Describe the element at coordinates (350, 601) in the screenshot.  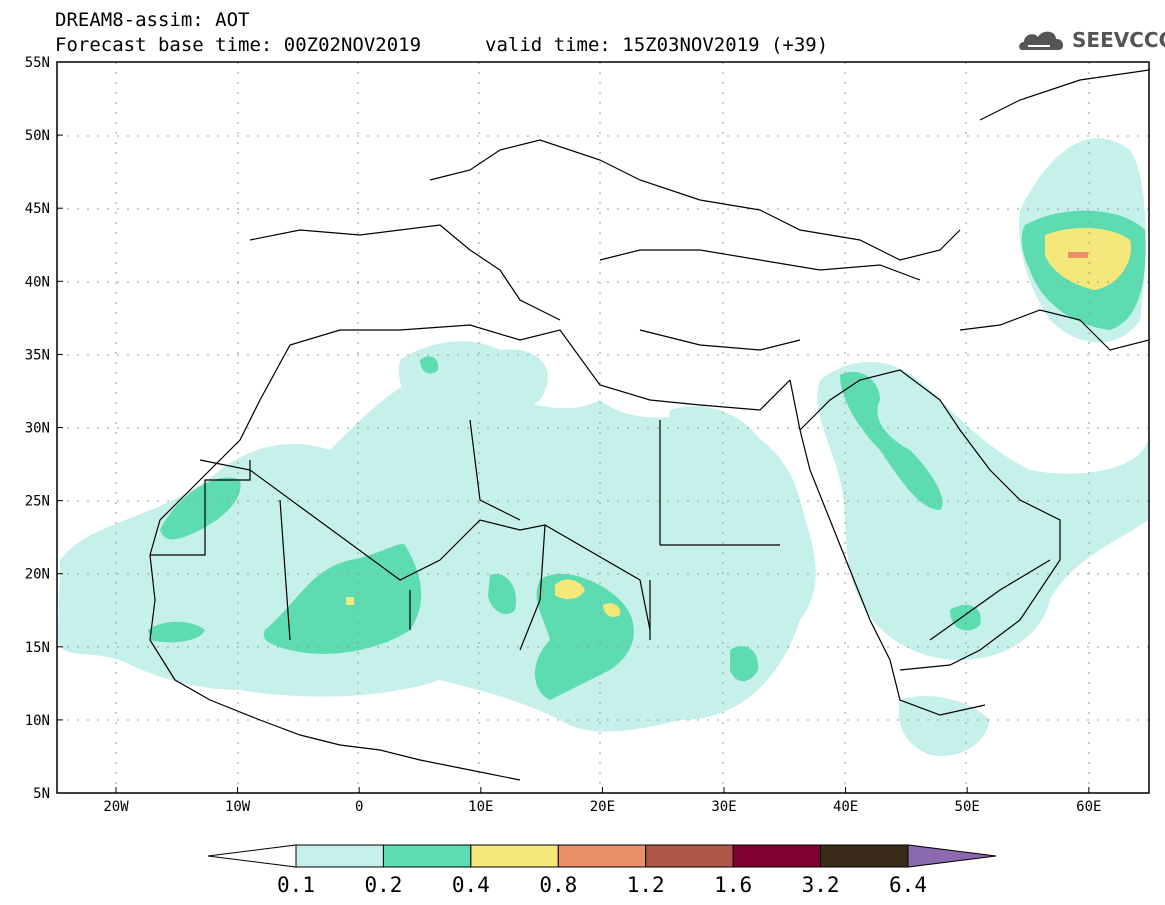
I see `aot-region-high-mali` at that location.